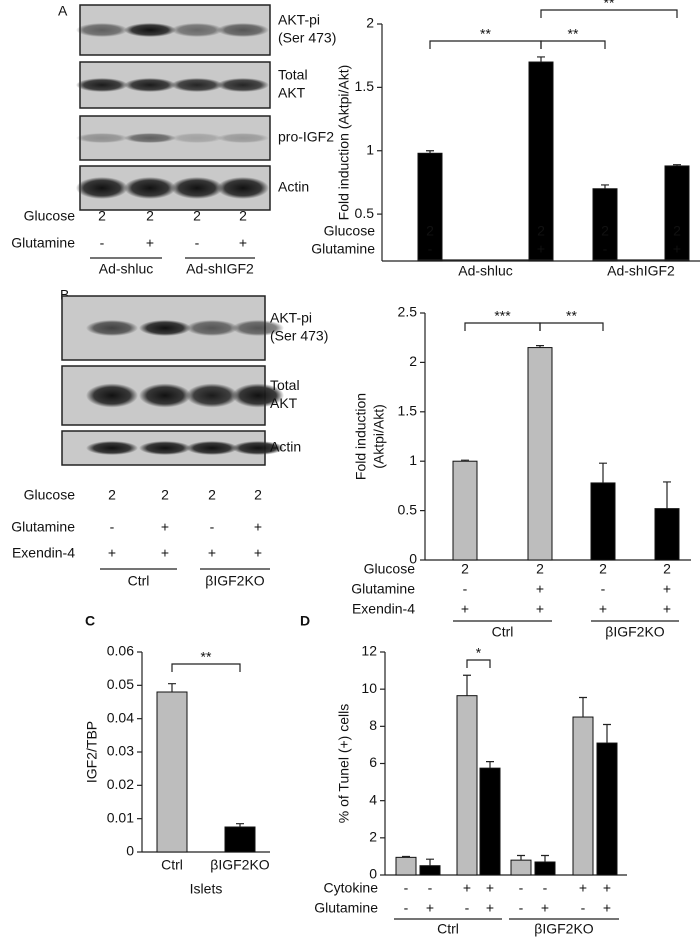 This screenshot has height=942, width=700. I want to click on y-axis-label: % of Tunel (+) cells, so click(344, 763).